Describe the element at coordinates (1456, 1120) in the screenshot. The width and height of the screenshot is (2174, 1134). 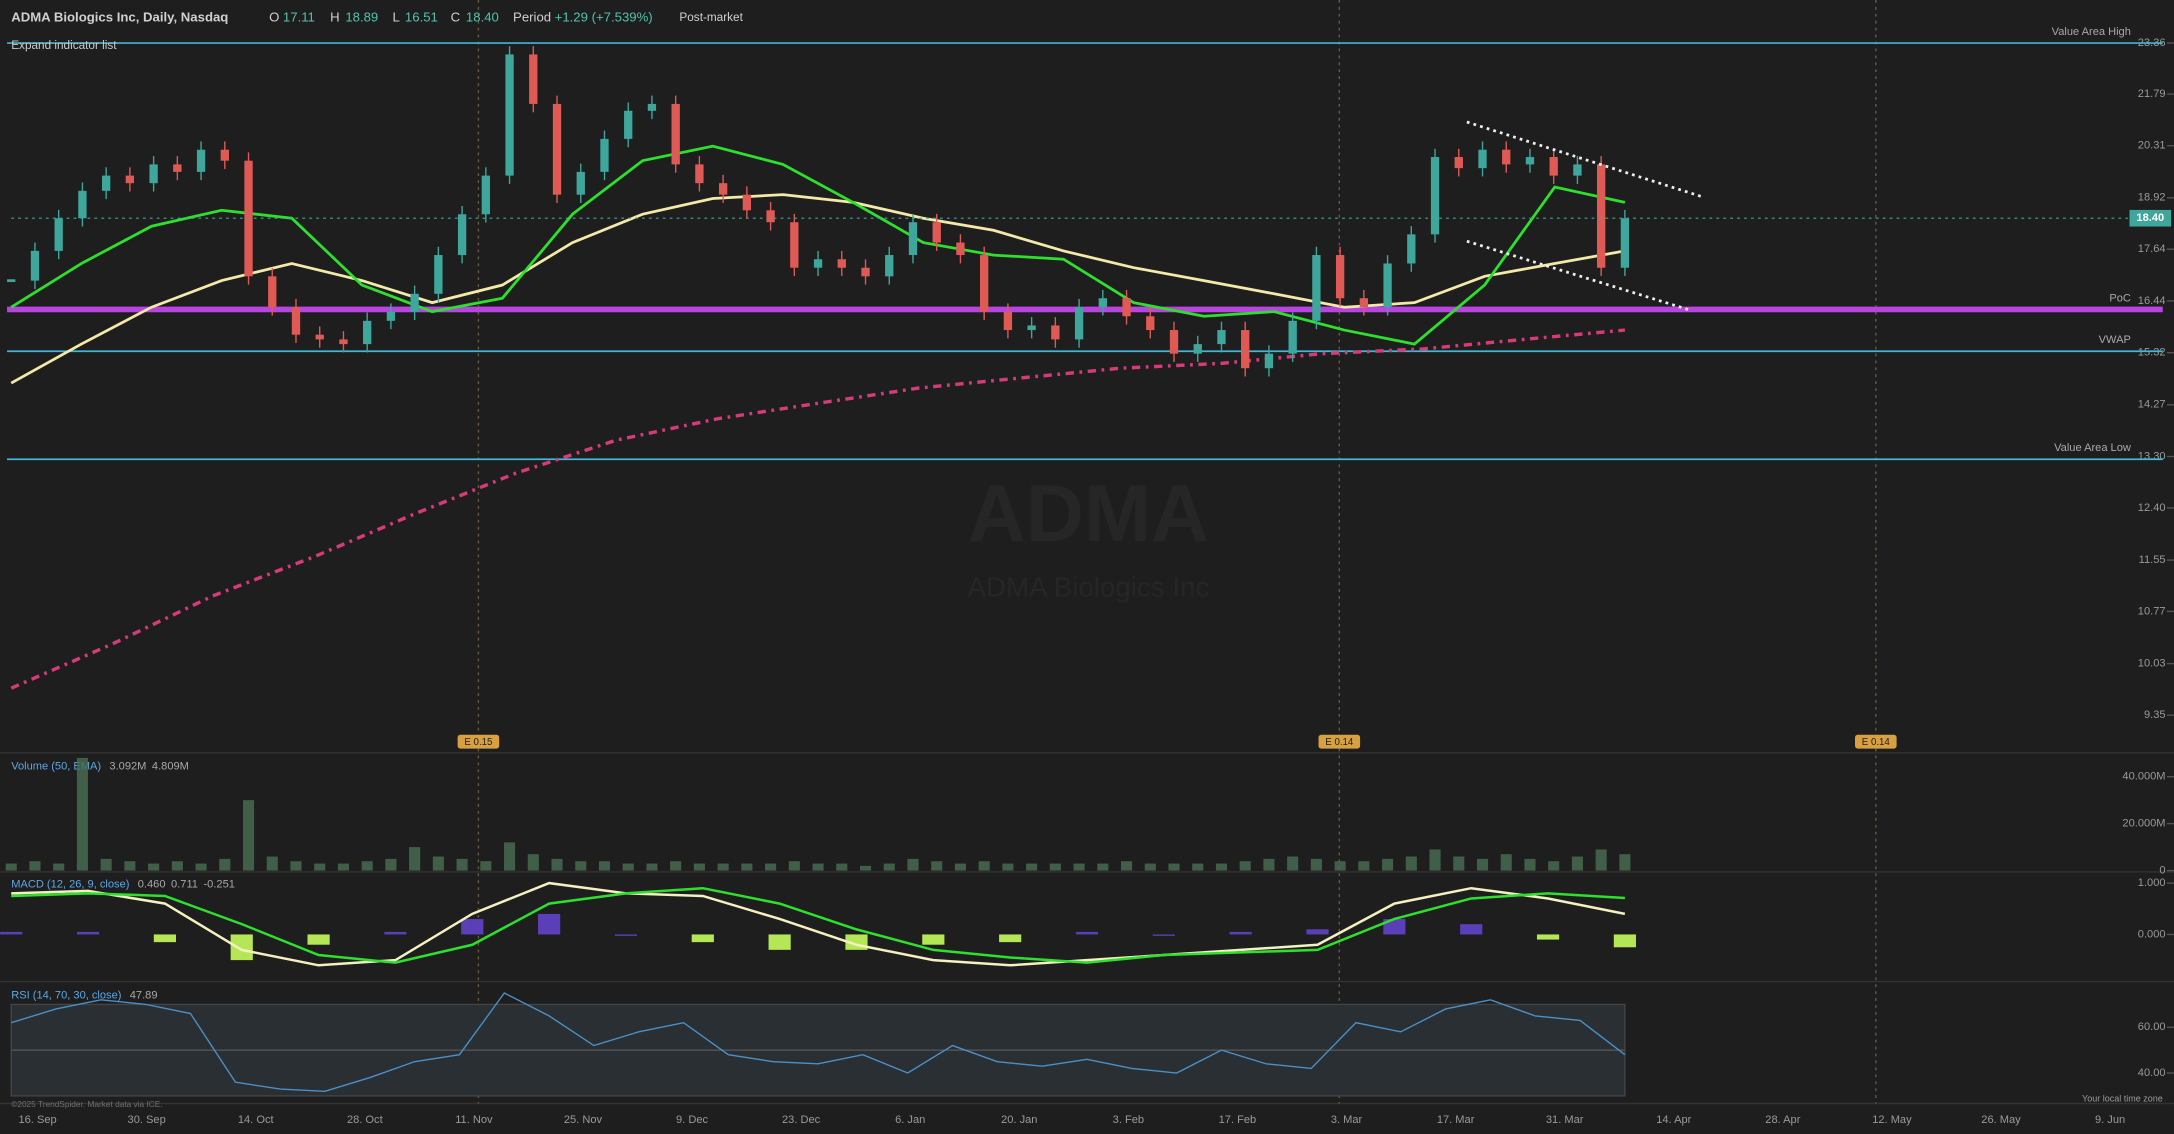
I see `x-tick-label: 17. Mar` at that location.